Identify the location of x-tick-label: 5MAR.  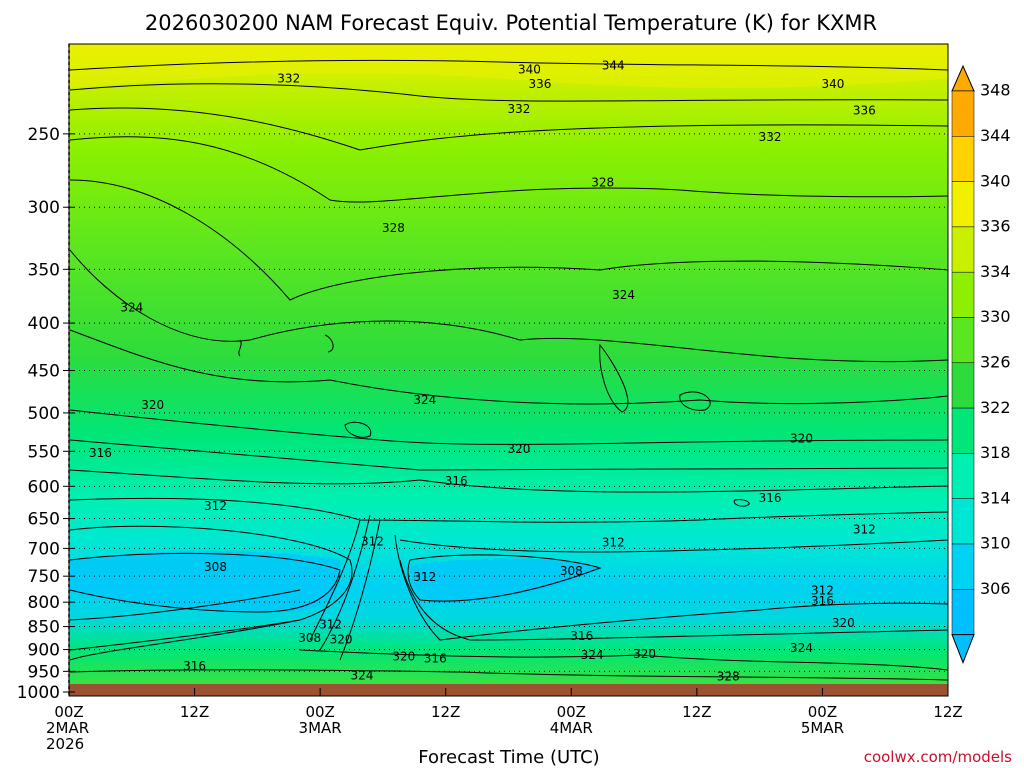
(822, 728).